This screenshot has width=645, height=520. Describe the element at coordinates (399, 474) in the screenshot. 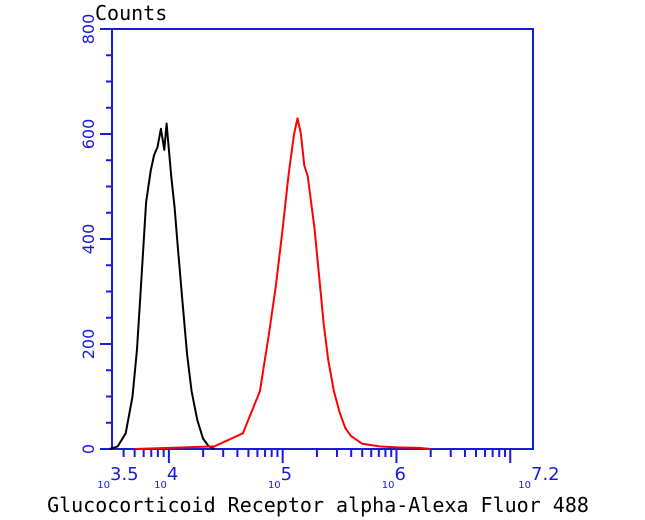

I see `x-tick-label-exponent: 6` at that location.